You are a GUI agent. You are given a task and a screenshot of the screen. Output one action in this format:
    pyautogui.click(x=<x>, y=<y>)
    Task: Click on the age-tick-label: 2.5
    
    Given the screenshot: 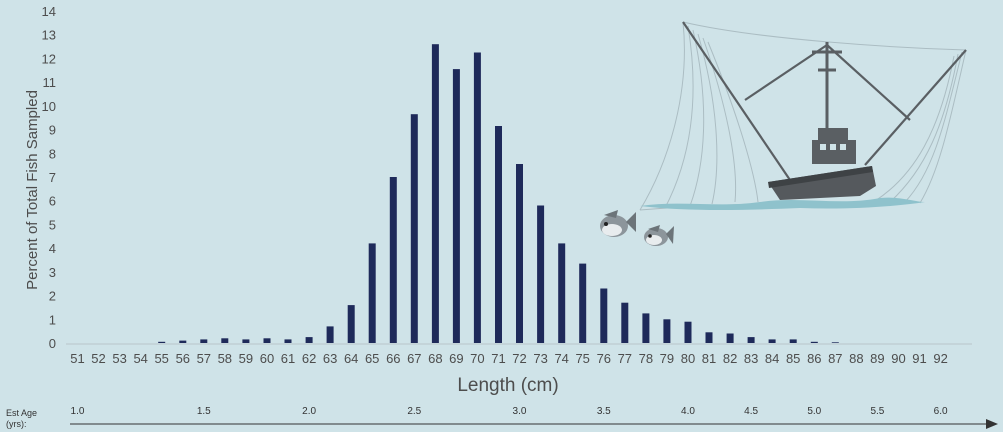 What is the action you would take?
    pyautogui.click(x=414, y=411)
    